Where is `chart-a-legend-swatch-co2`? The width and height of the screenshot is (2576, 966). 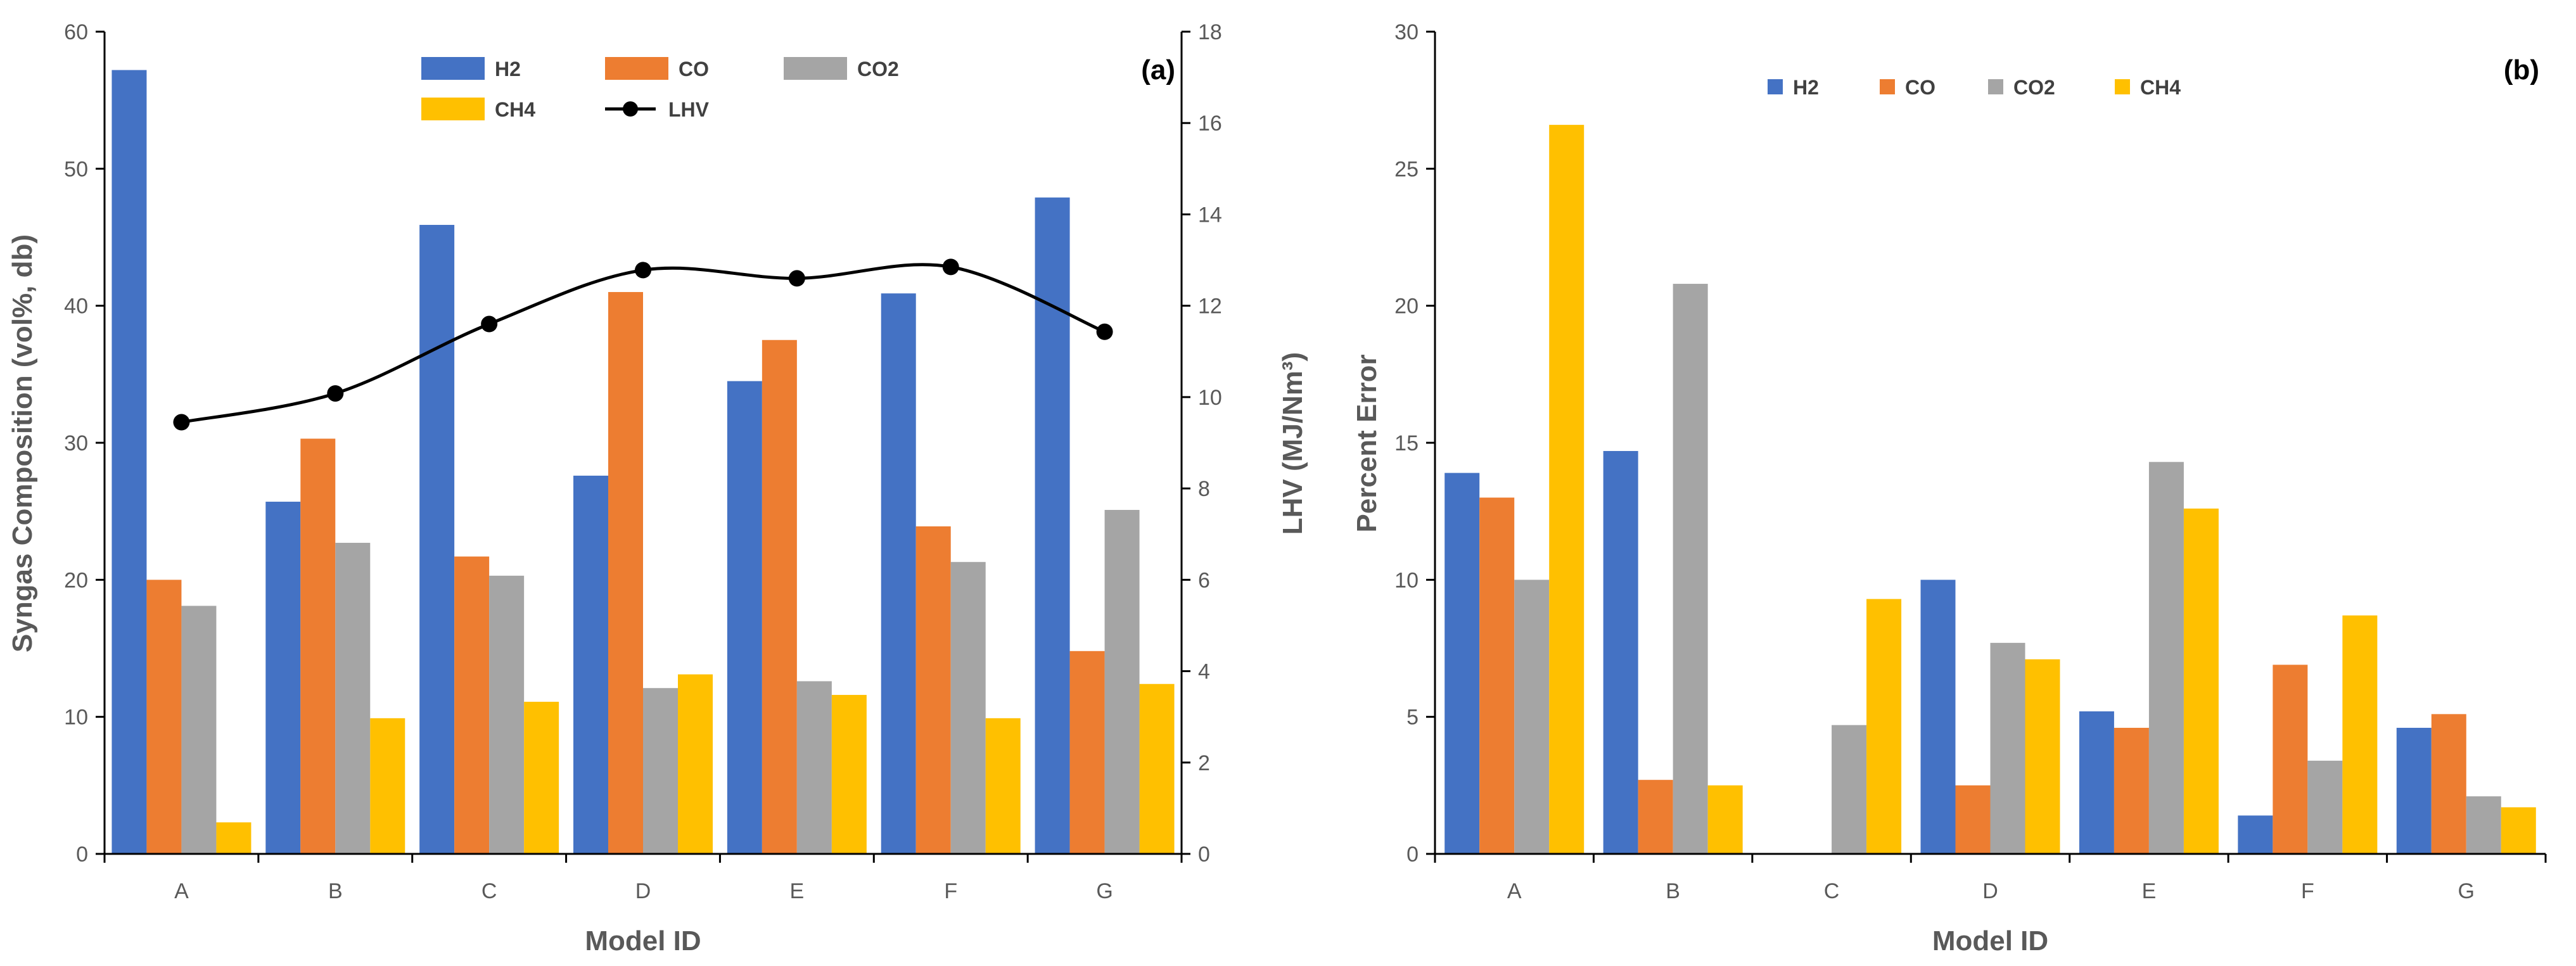 chart-a-legend-swatch-co2 is located at coordinates (816, 68).